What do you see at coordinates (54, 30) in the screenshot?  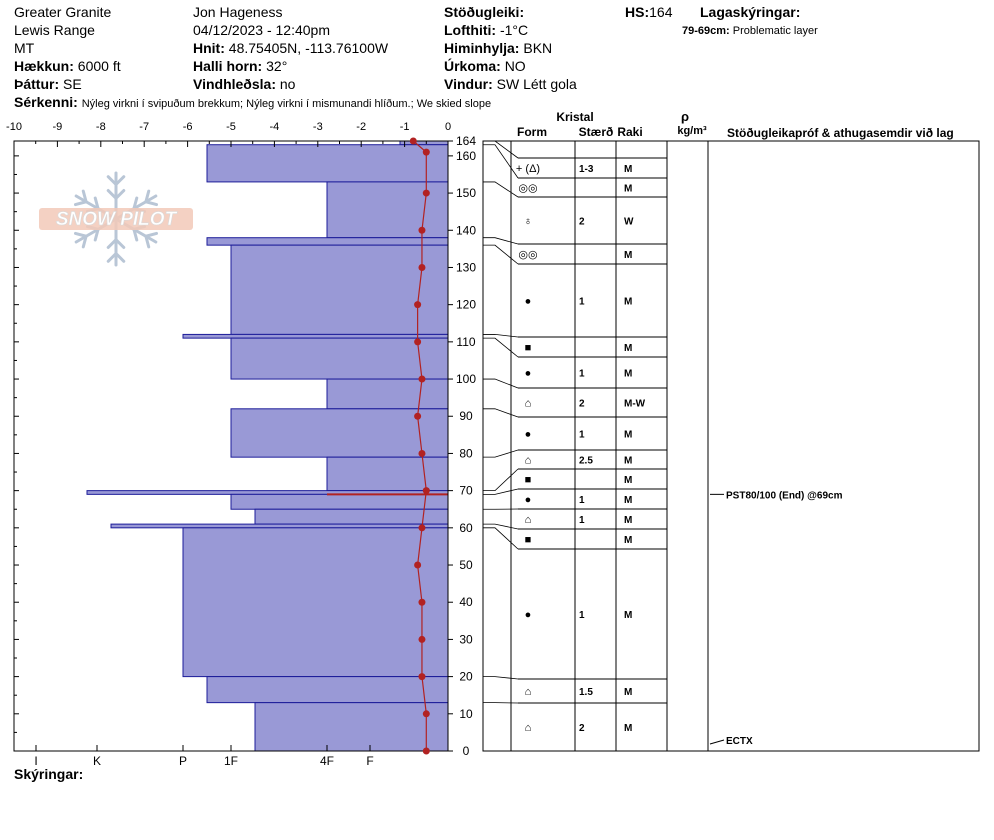 I see `location-line-2: Lewis Range` at bounding box center [54, 30].